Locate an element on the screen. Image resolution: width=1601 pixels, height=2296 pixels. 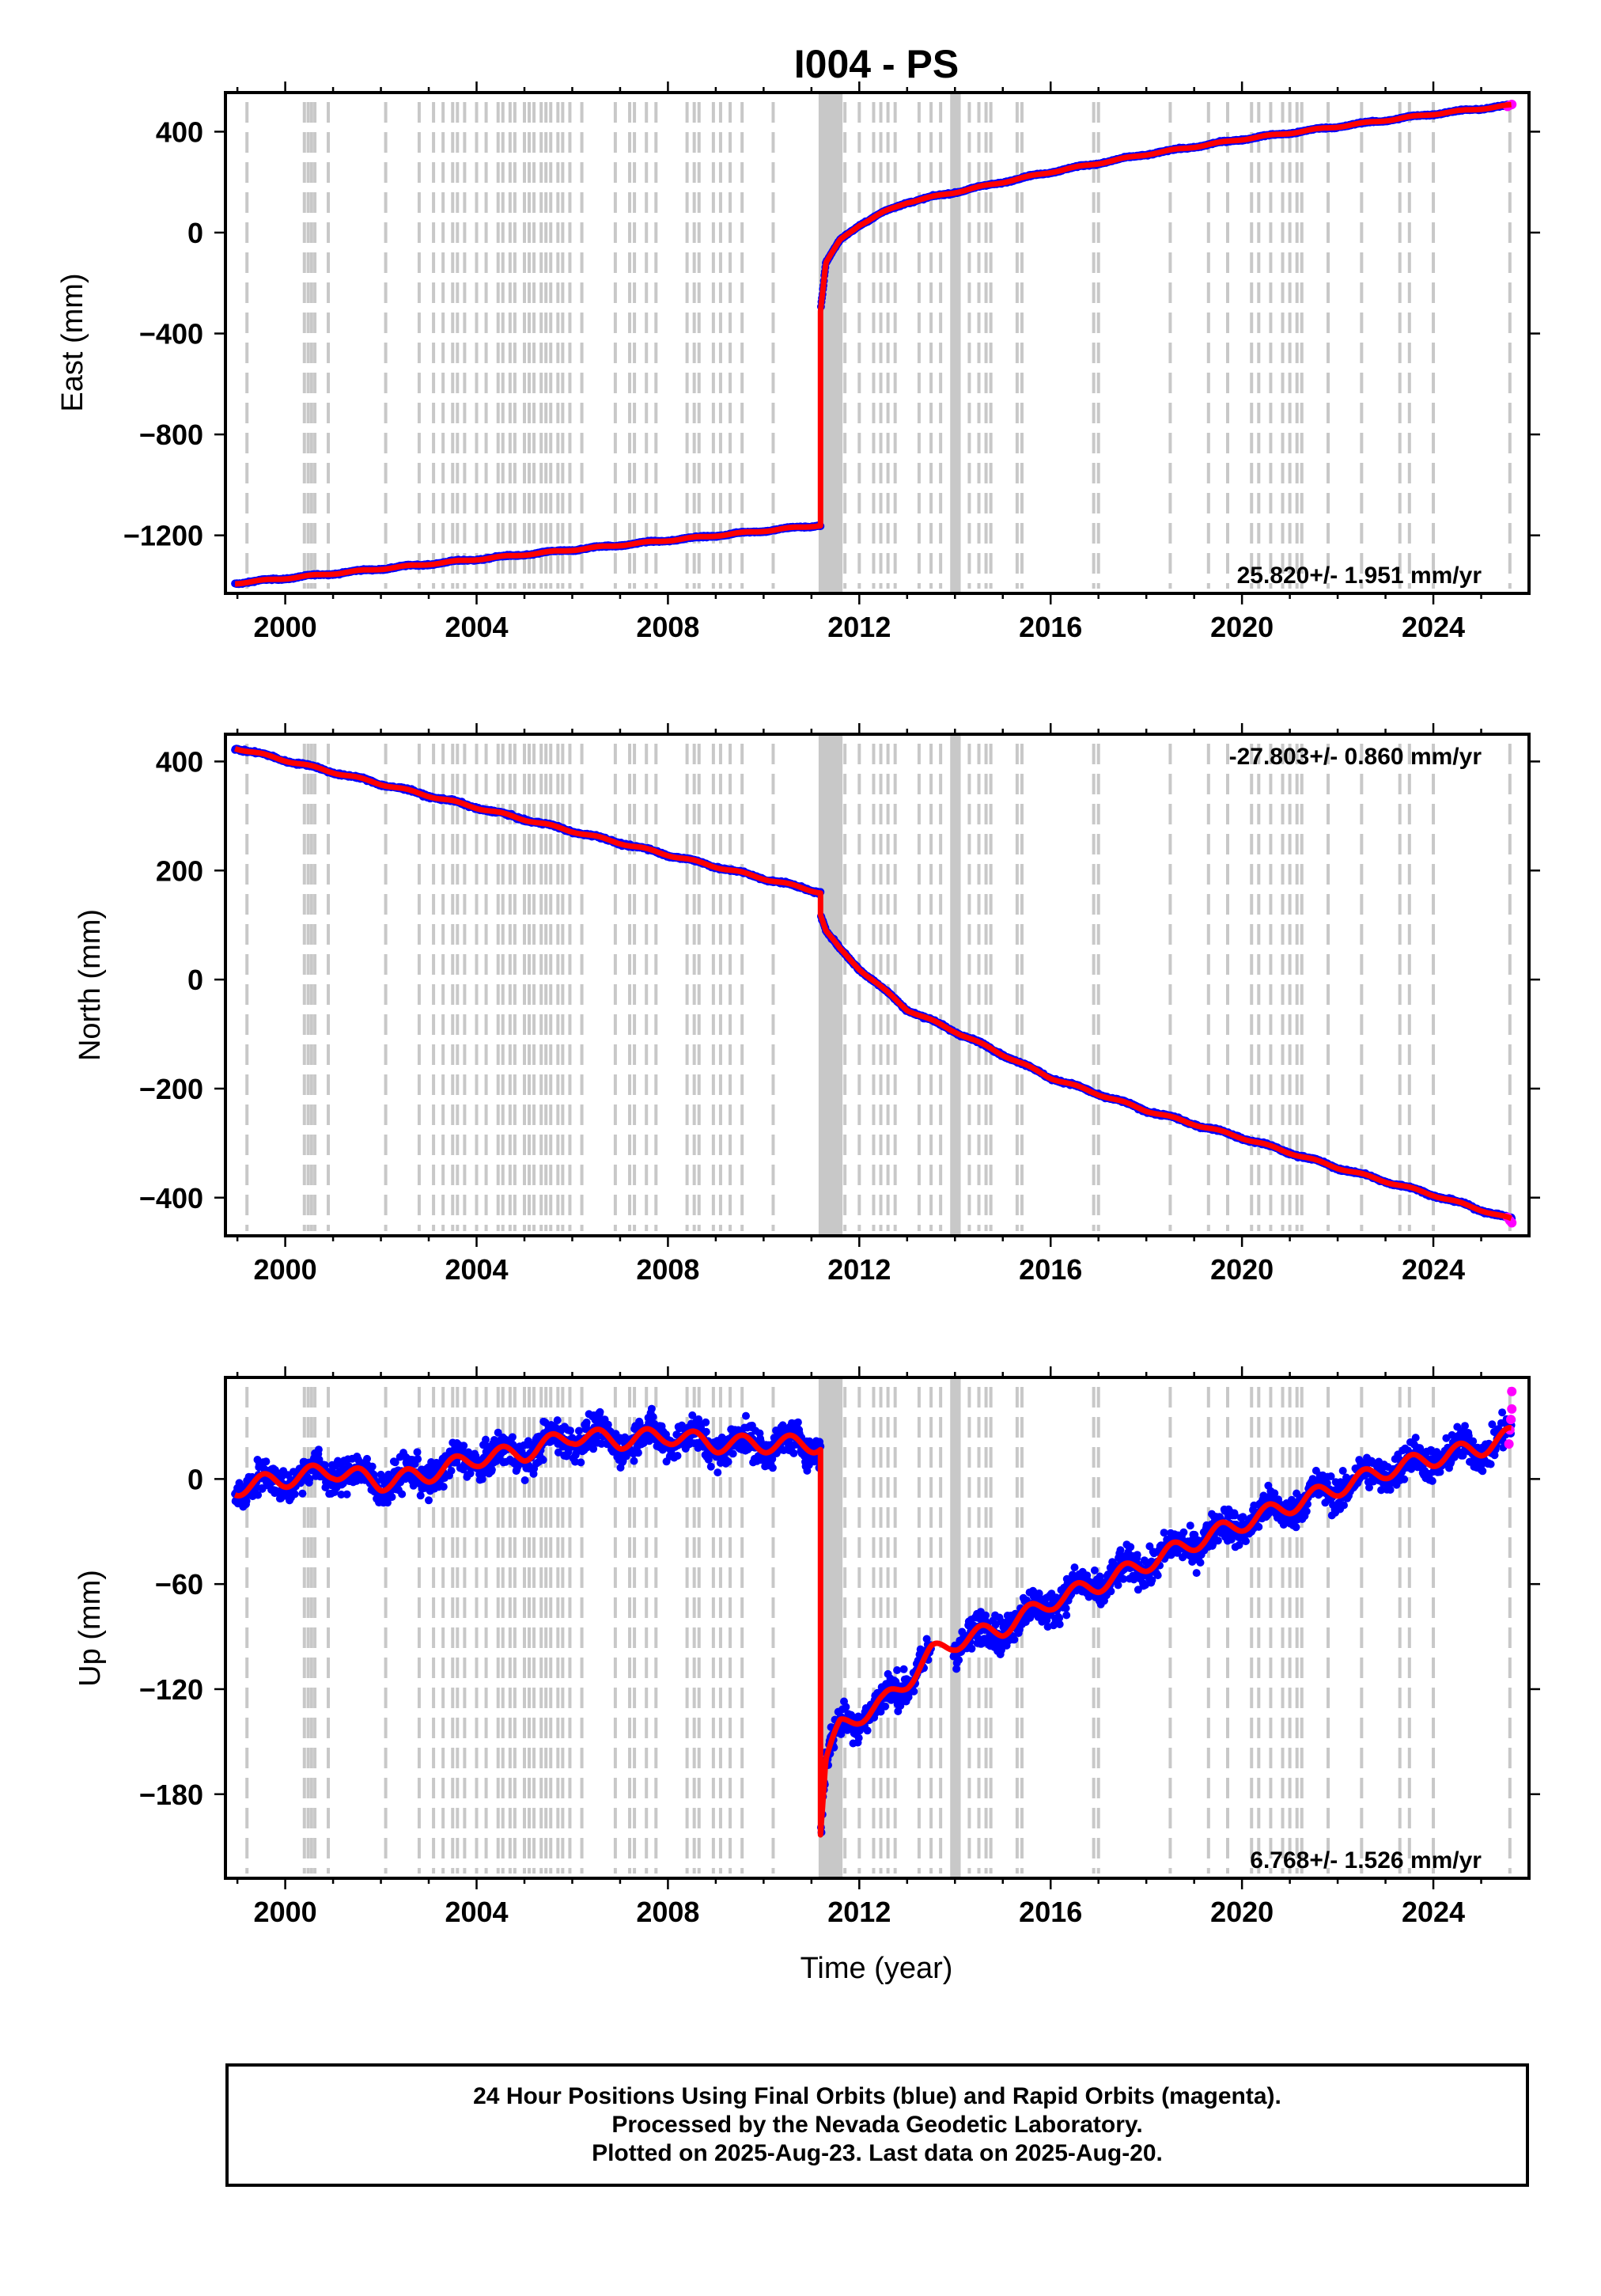
y-tick-label: −400 is located at coordinates (171, 334).